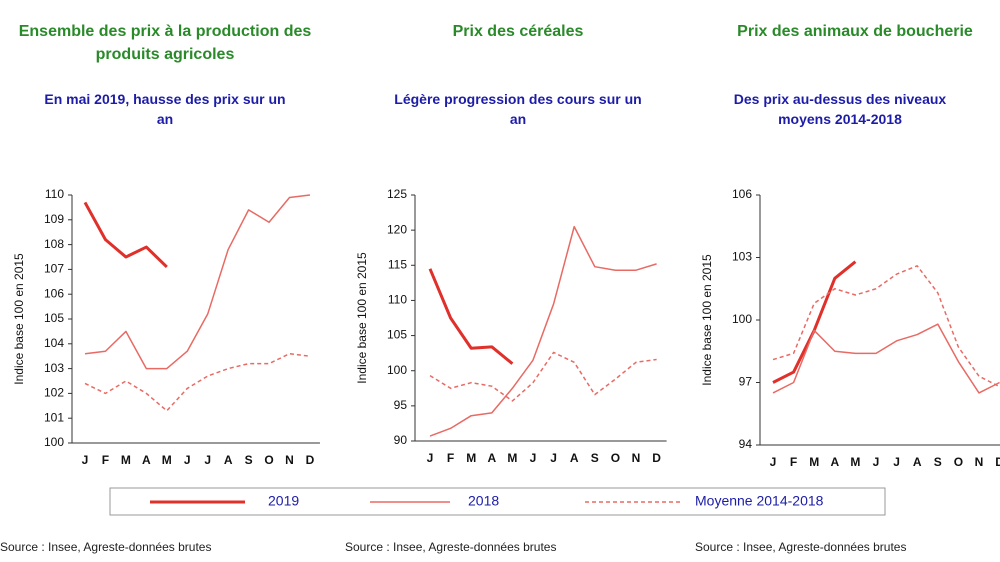 The width and height of the screenshot is (1000, 562). Describe the element at coordinates (54, 219) in the screenshot. I see `y-tick-label: 109` at that location.